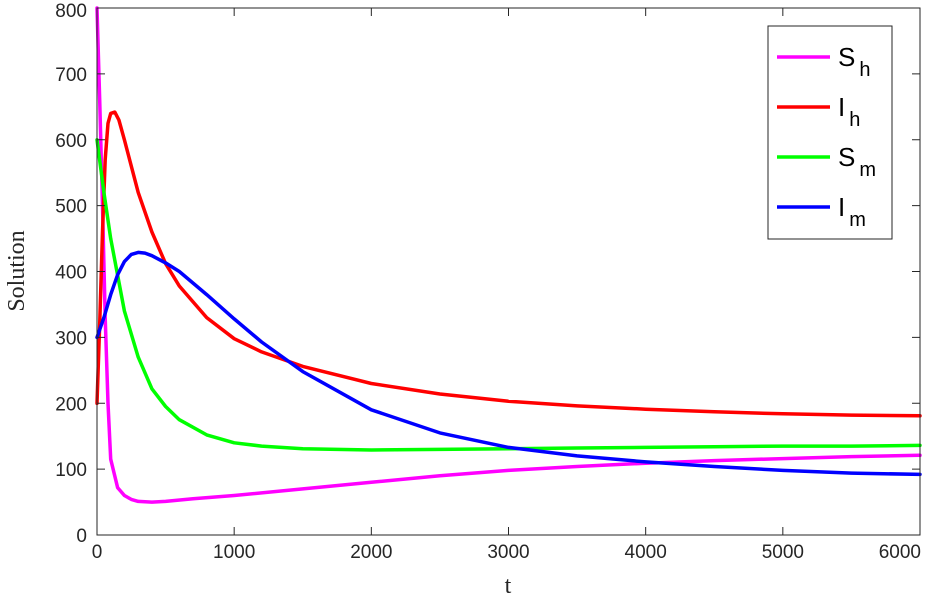  I want to click on y-tick-label: 800, so click(71, 11).